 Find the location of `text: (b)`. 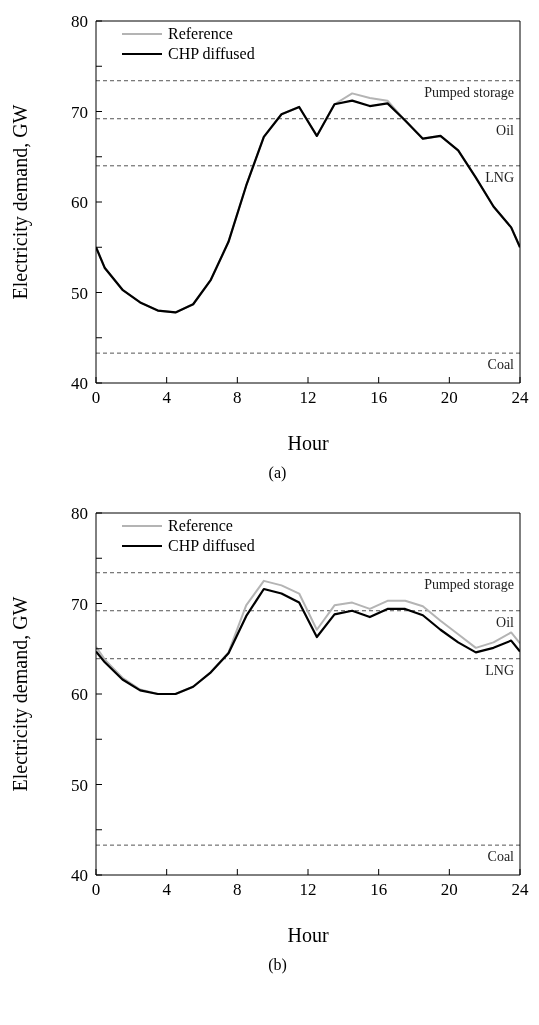

text: (b) is located at coordinates (277, 965).